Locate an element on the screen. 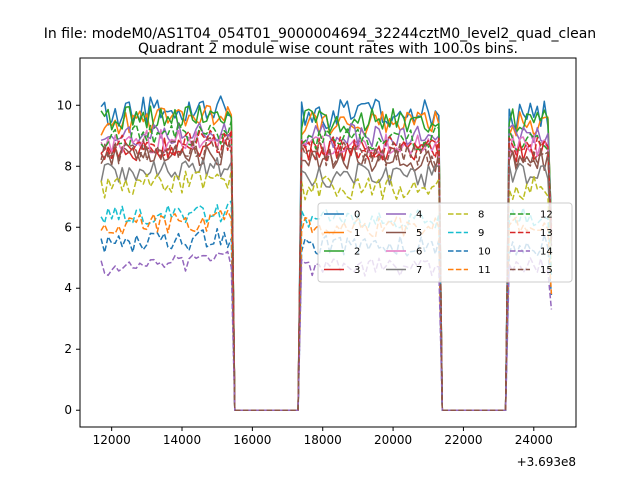  legend-label-5: 5 is located at coordinates (419, 233).